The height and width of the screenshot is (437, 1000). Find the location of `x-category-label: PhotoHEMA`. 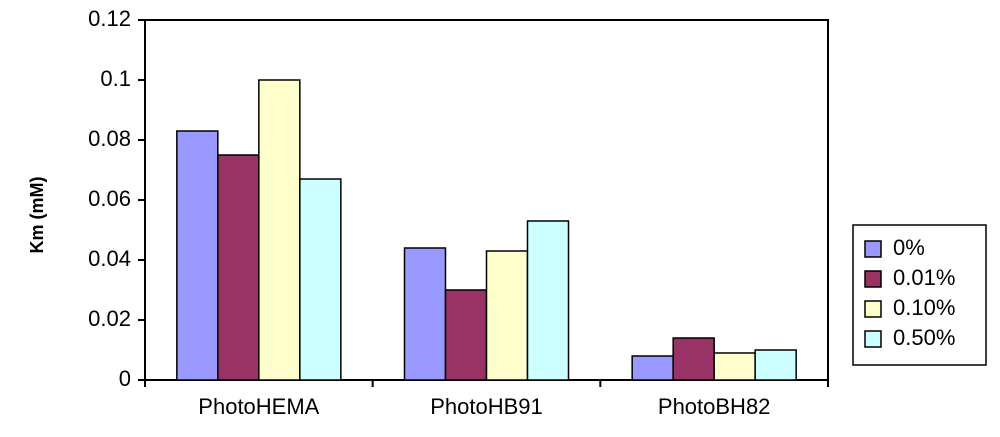

x-category-label: PhotoHEMA is located at coordinates (258, 406).